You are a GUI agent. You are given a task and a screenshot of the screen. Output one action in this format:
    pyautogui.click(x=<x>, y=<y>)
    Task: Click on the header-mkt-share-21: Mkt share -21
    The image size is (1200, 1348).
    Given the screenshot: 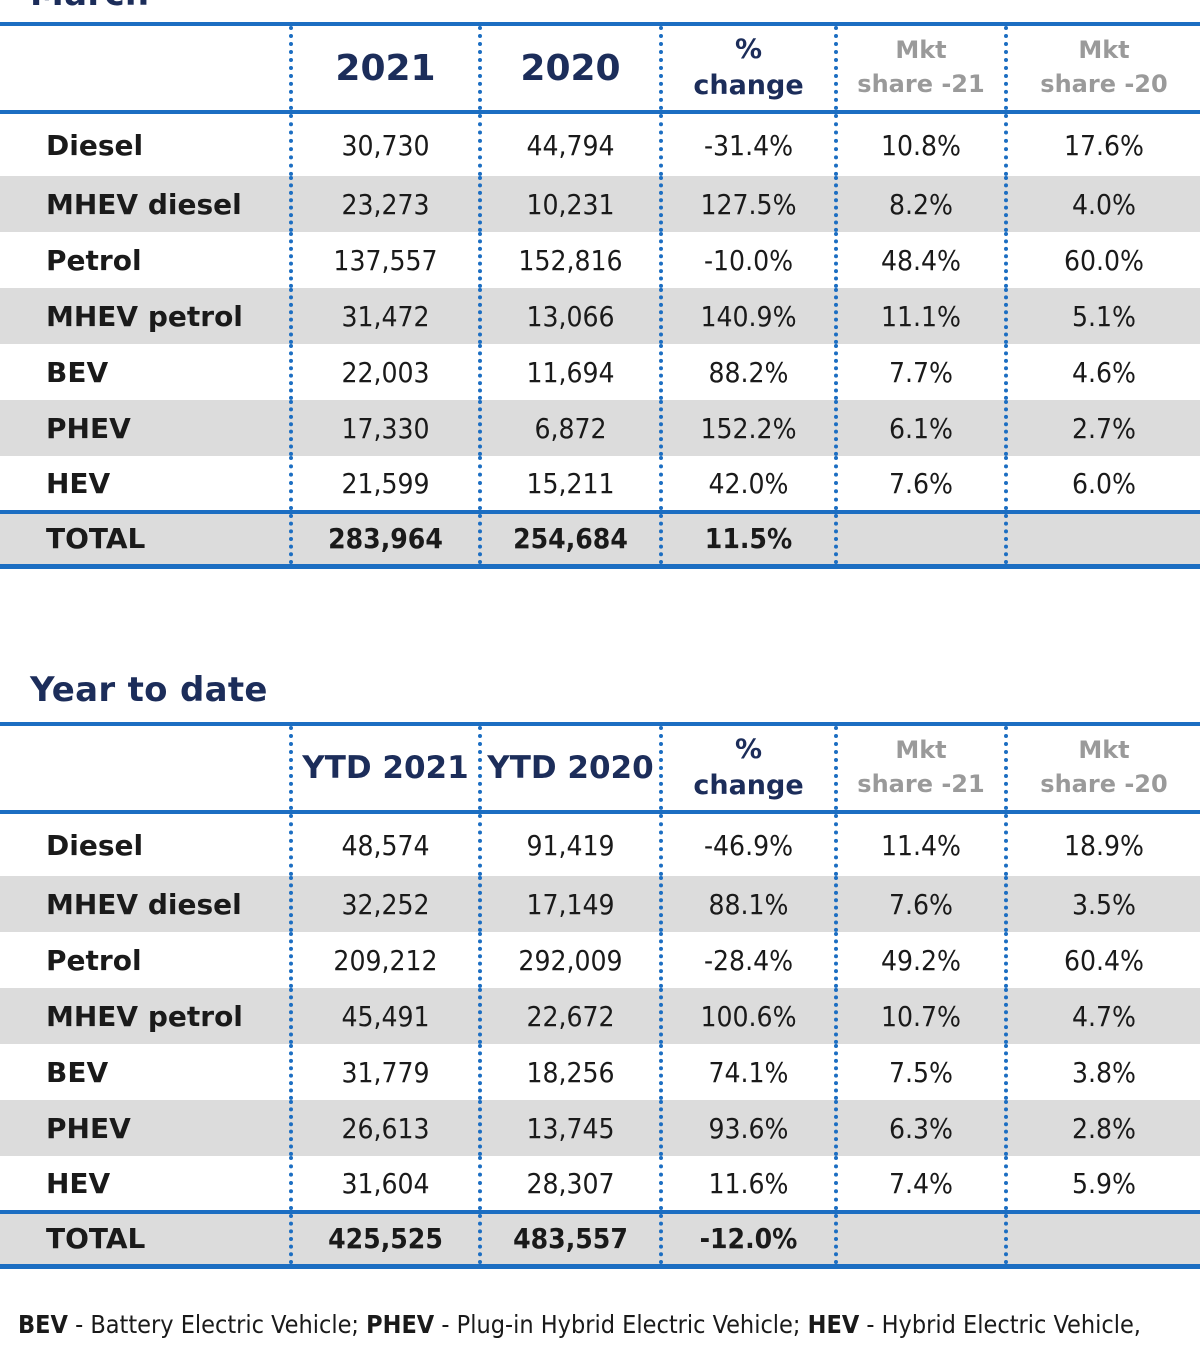 What is the action you would take?
    pyautogui.click(x=920, y=68)
    